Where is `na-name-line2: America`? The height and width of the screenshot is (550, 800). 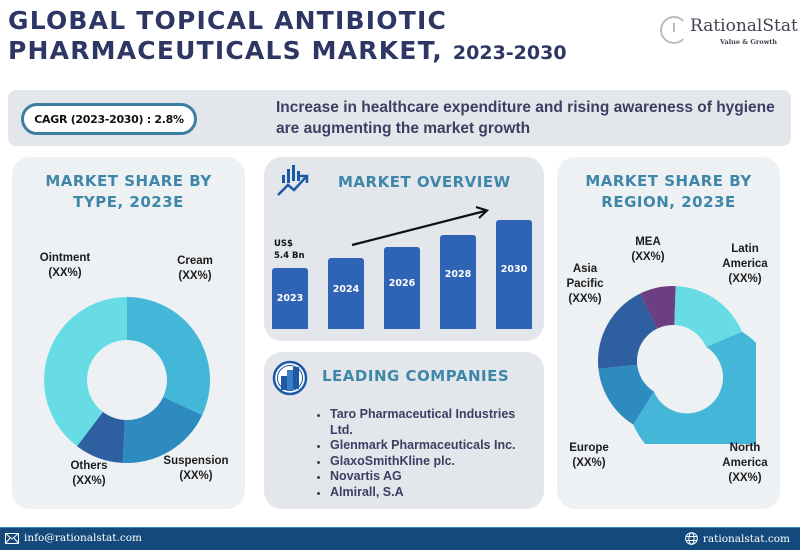 na-name-line2: America is located at coordinates (745, 463).